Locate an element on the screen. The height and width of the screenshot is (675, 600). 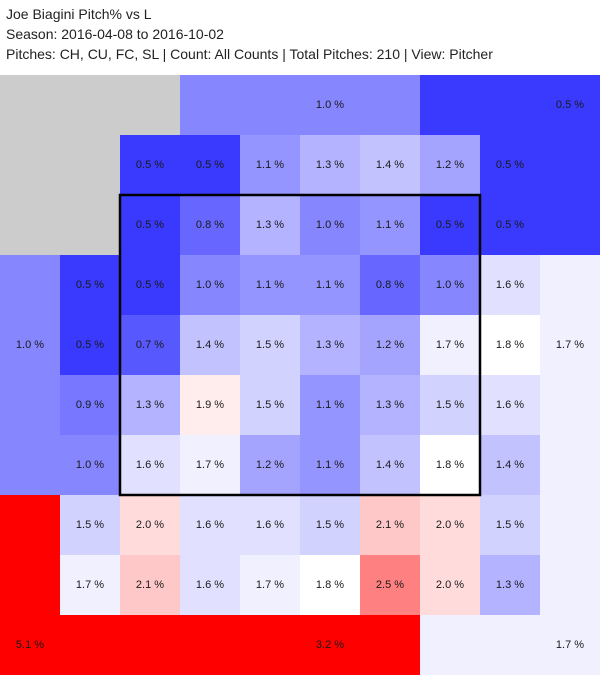
heatmap-cell-label: 0.9 % is located at coordinates (90, 405).